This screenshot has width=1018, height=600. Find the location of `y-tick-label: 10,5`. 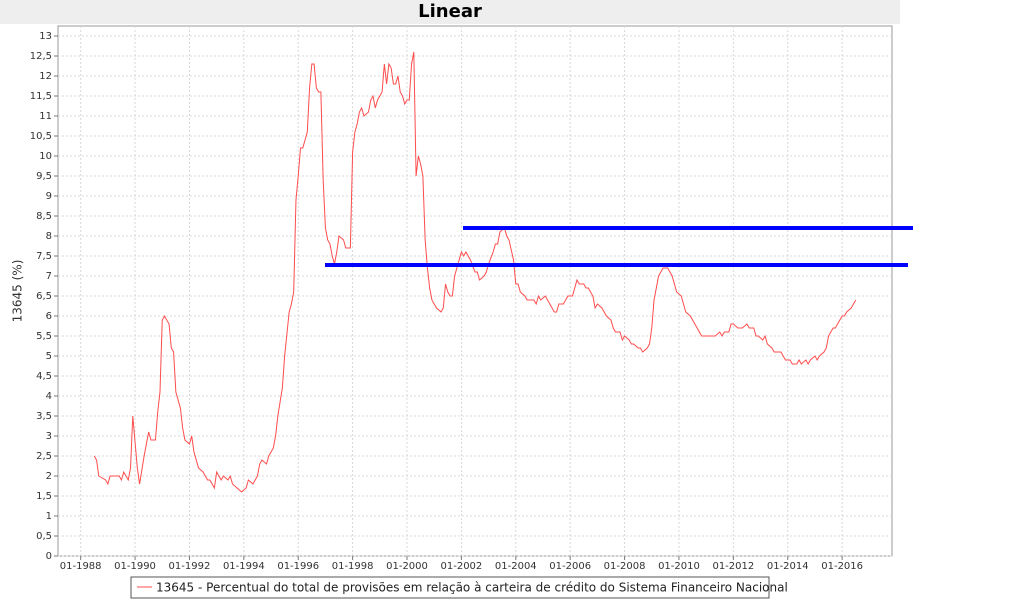

y-tick-label: 10,5 is located at coordinates (41, 136).